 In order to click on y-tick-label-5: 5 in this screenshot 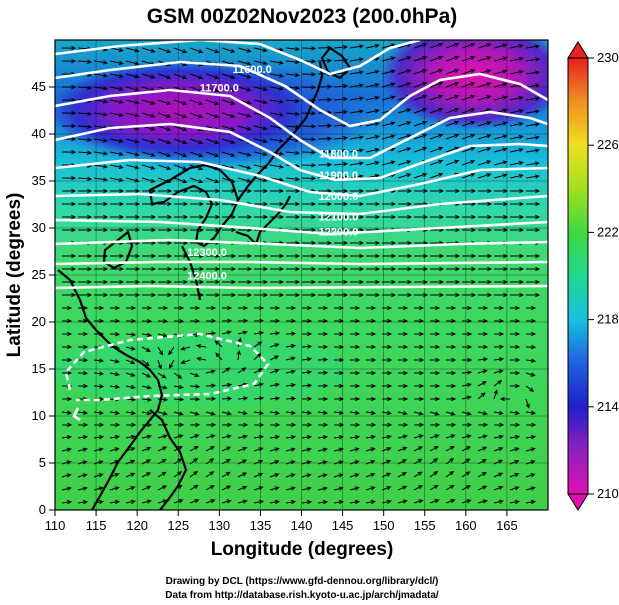, I will do `click(42, 462)`.